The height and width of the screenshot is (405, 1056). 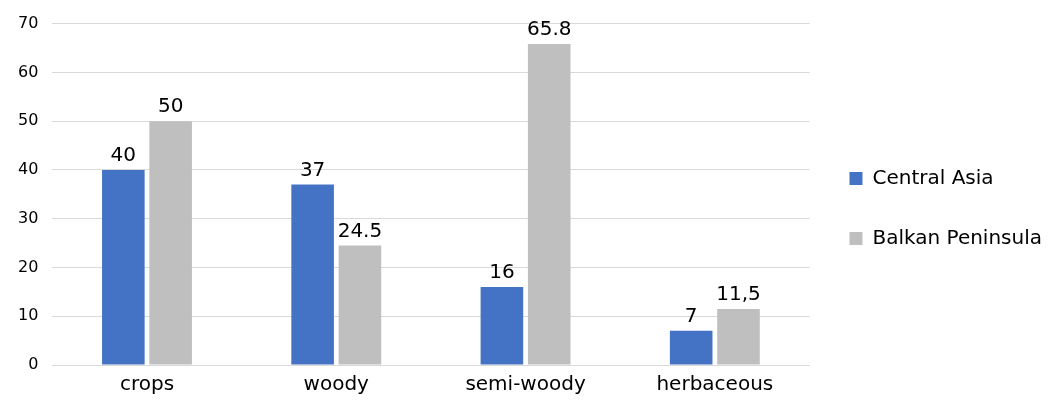 I want to click on y-tick-label: 10, so click(x=28, y=315).